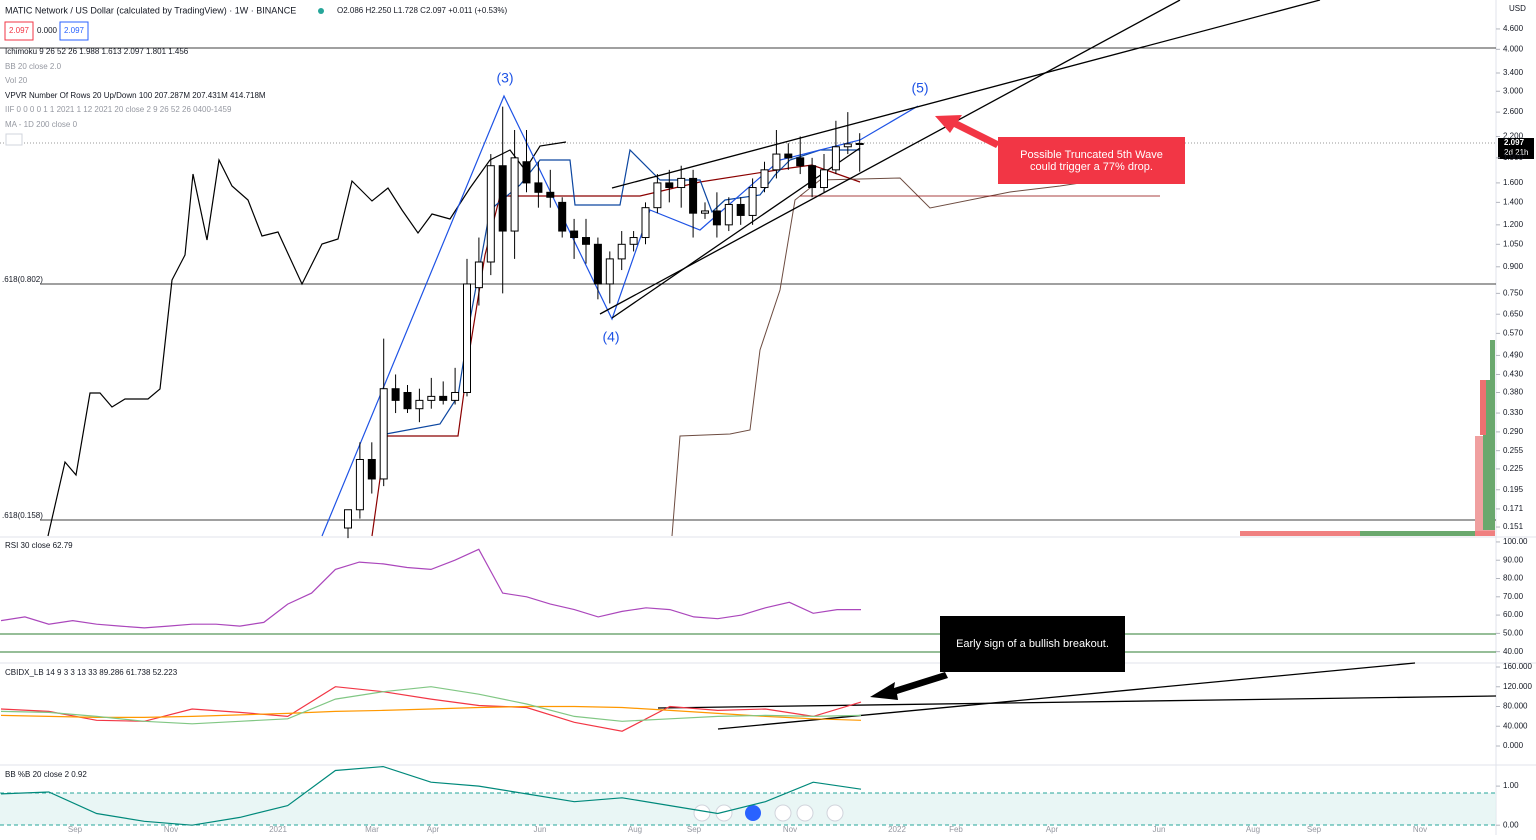 The height and width of the screenshot is (840, 1536). I want to click on y-tick-label: 160.000, so click(1517, 666).